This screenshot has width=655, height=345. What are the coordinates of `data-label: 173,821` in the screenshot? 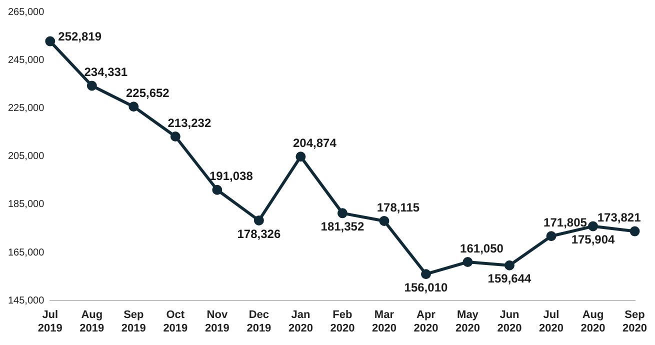 It's located at (619, 217).